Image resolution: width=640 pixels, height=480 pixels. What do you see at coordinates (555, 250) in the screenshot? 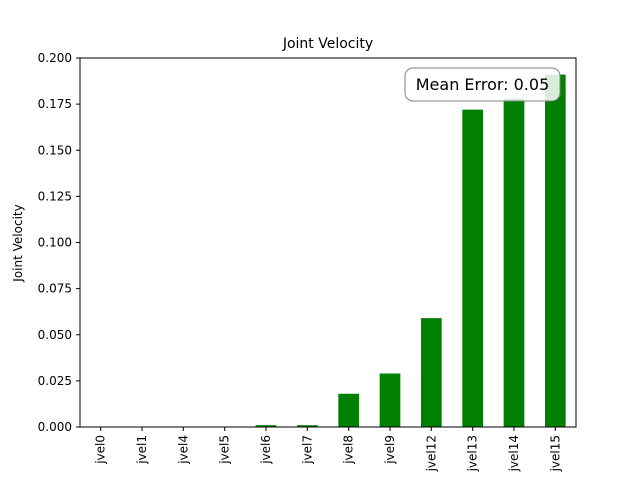
I see `bar-jvel15` at bounding box center [555, 250].